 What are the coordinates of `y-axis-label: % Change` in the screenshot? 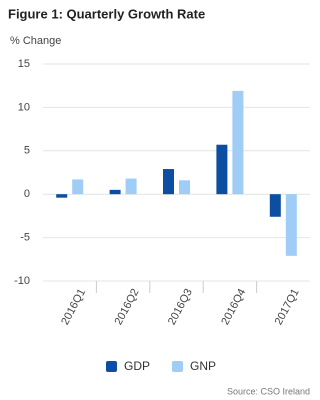 It's located at (35, 41).